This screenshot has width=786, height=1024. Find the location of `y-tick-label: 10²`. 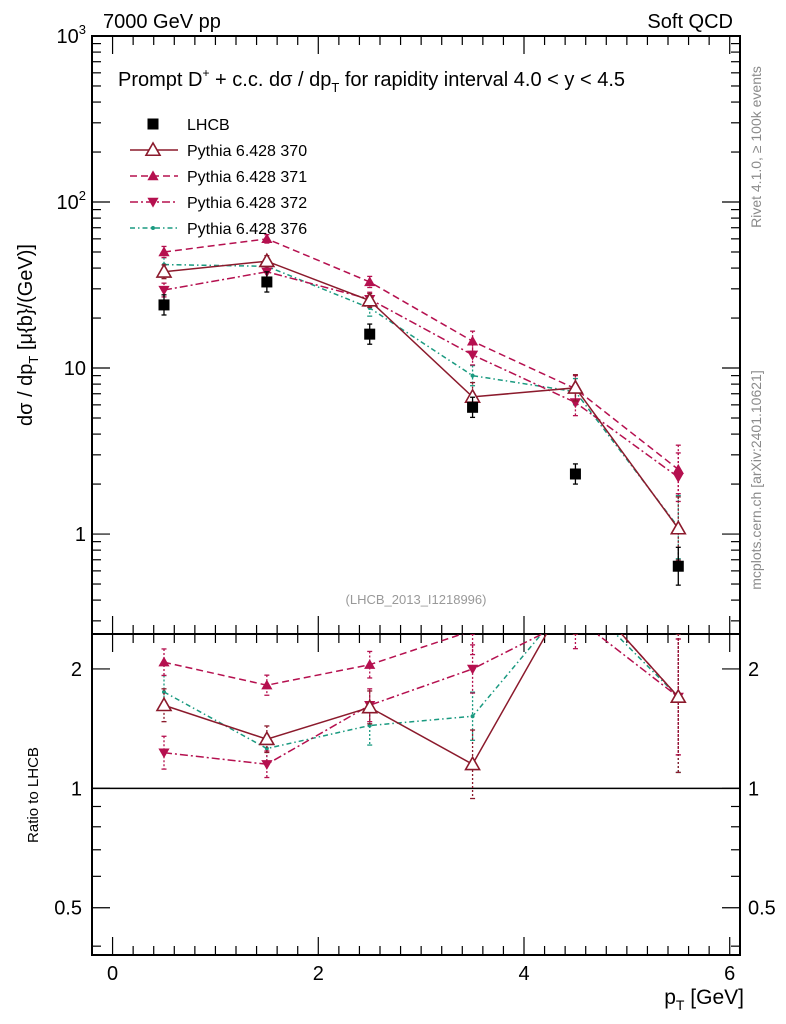

y-tick-label: 10² is located at coordinates (71, 201).